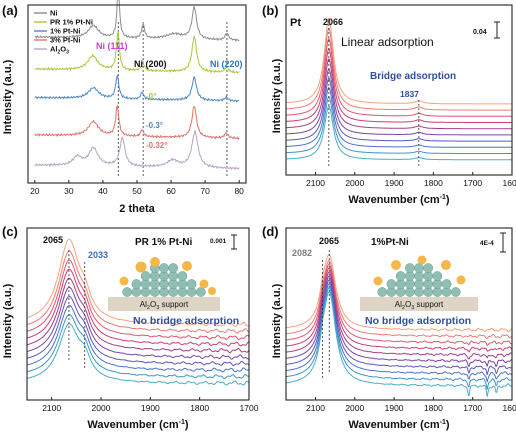  Describe the element at coordinates (493, 242) in the screenshot. I see `scale-bar-d: 4E-4` at that location.